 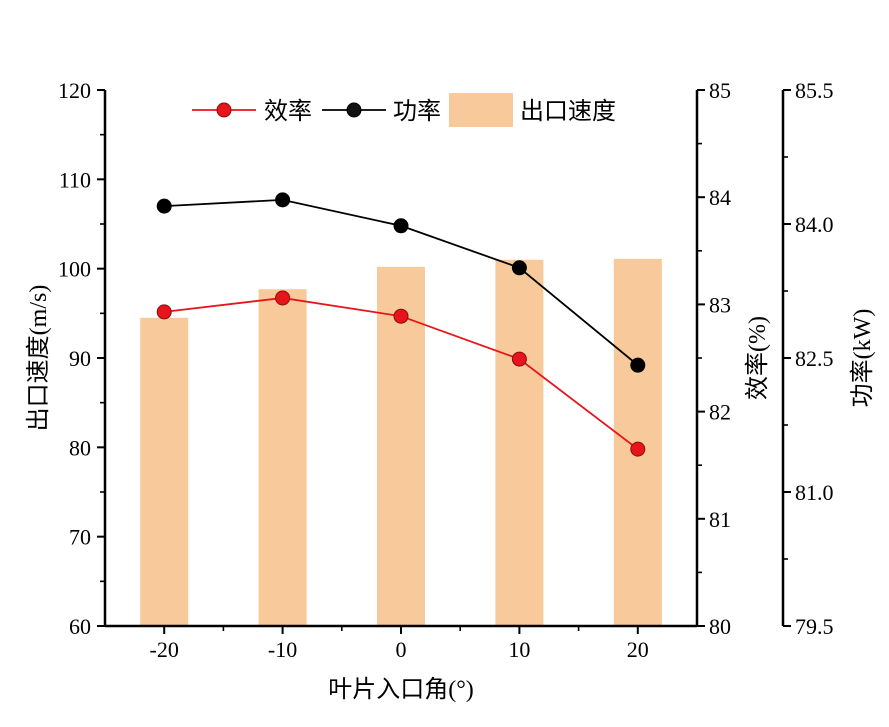 I want to click on x-axis: -20 -10 0 10 20, so click(x=399, y=644).